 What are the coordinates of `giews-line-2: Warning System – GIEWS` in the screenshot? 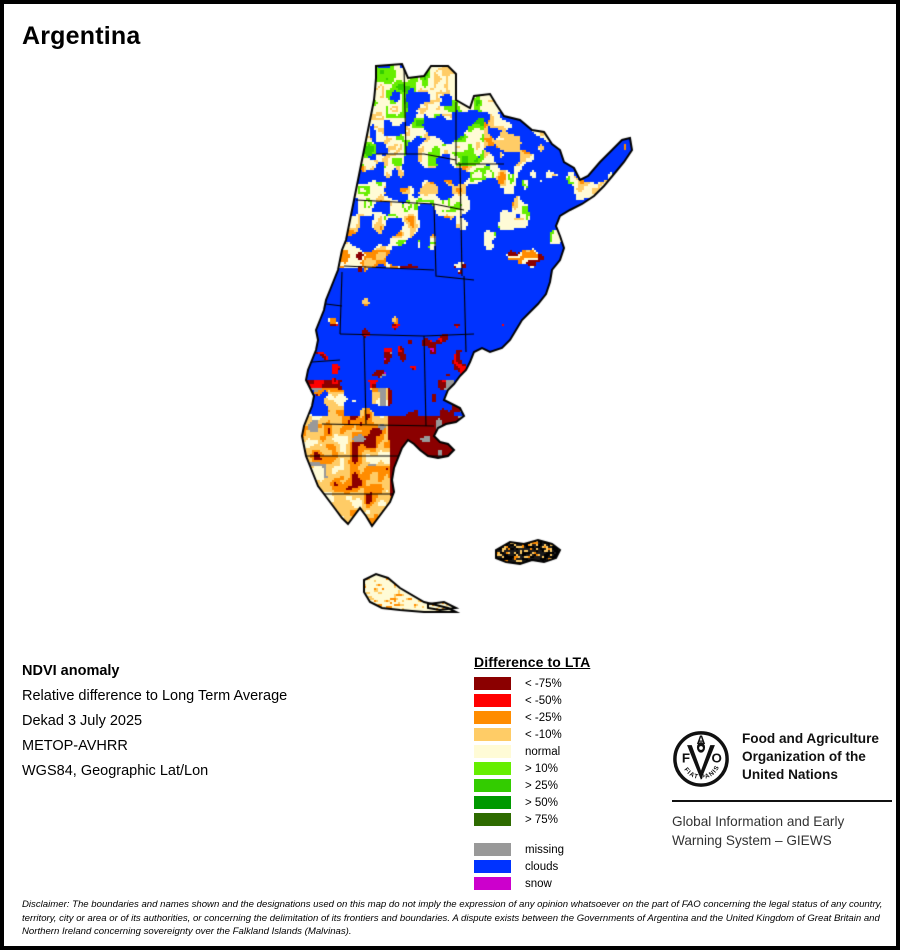 It's located at (752, 840).